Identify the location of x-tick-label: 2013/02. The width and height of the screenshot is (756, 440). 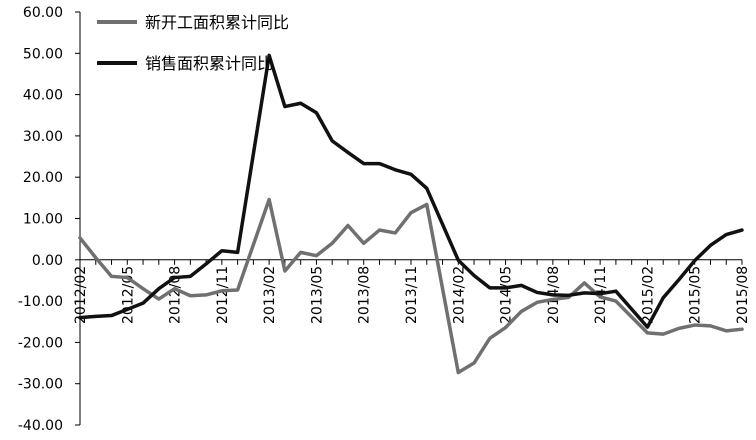
(270, 295).